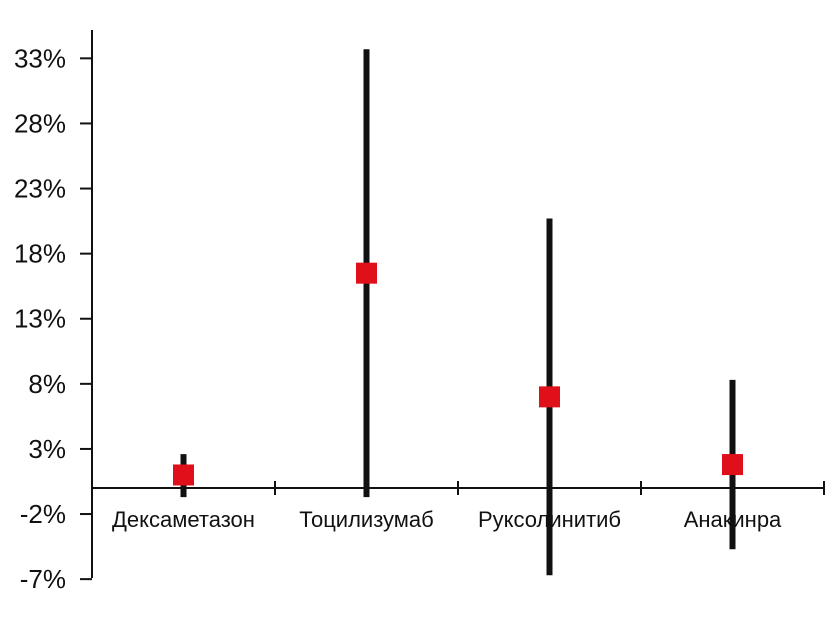 The width and height of the screenshot is (834, 619). I want to click on x-tick-label: Тоцилизумаб, so click(366, 519).